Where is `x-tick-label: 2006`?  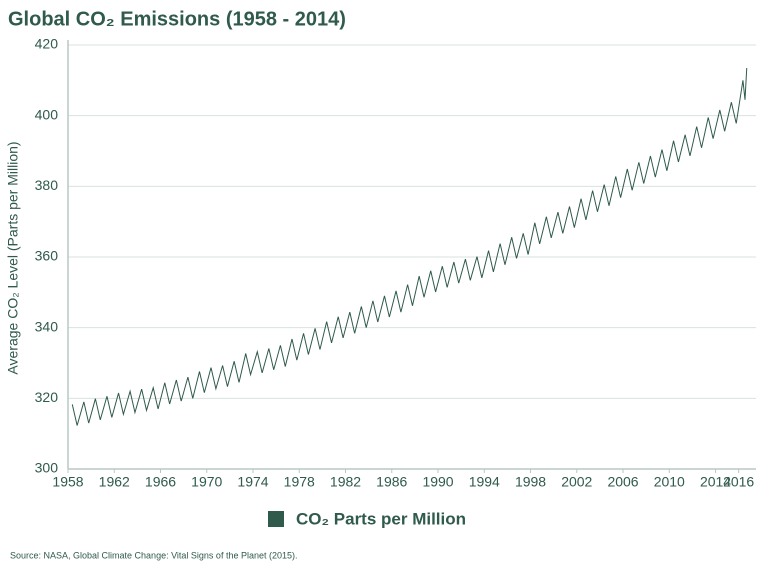
x-tick-label: 2006 is located at coordinates (622, 482).